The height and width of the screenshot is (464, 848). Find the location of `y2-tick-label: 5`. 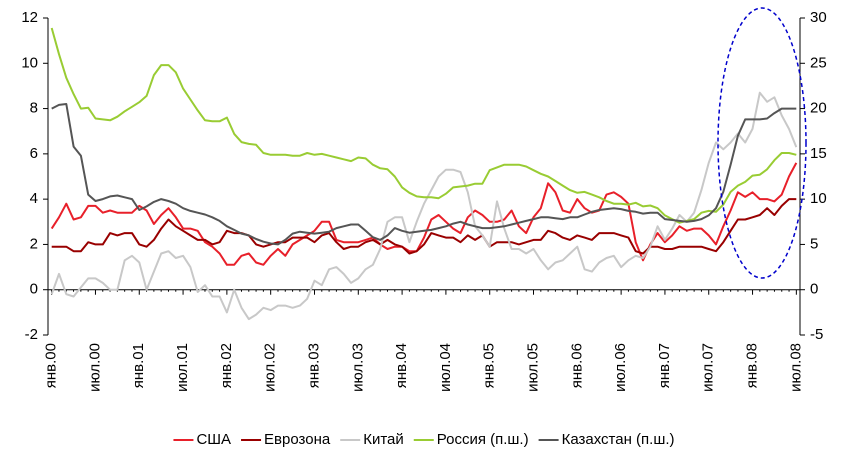

y2-tick-label: 5 is located at coordinates (814, 243).